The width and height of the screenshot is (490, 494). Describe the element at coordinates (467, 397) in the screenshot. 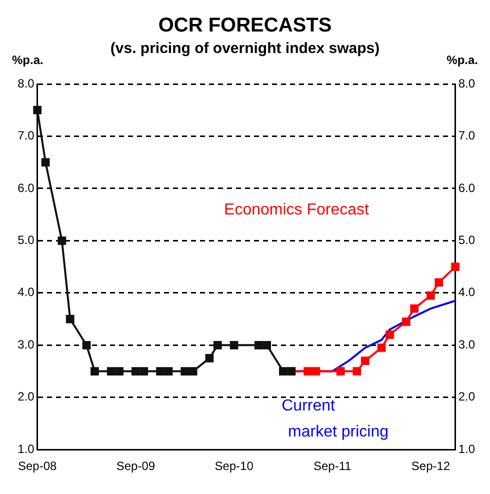

I see `y2-tick-label: 2.0` at that location.